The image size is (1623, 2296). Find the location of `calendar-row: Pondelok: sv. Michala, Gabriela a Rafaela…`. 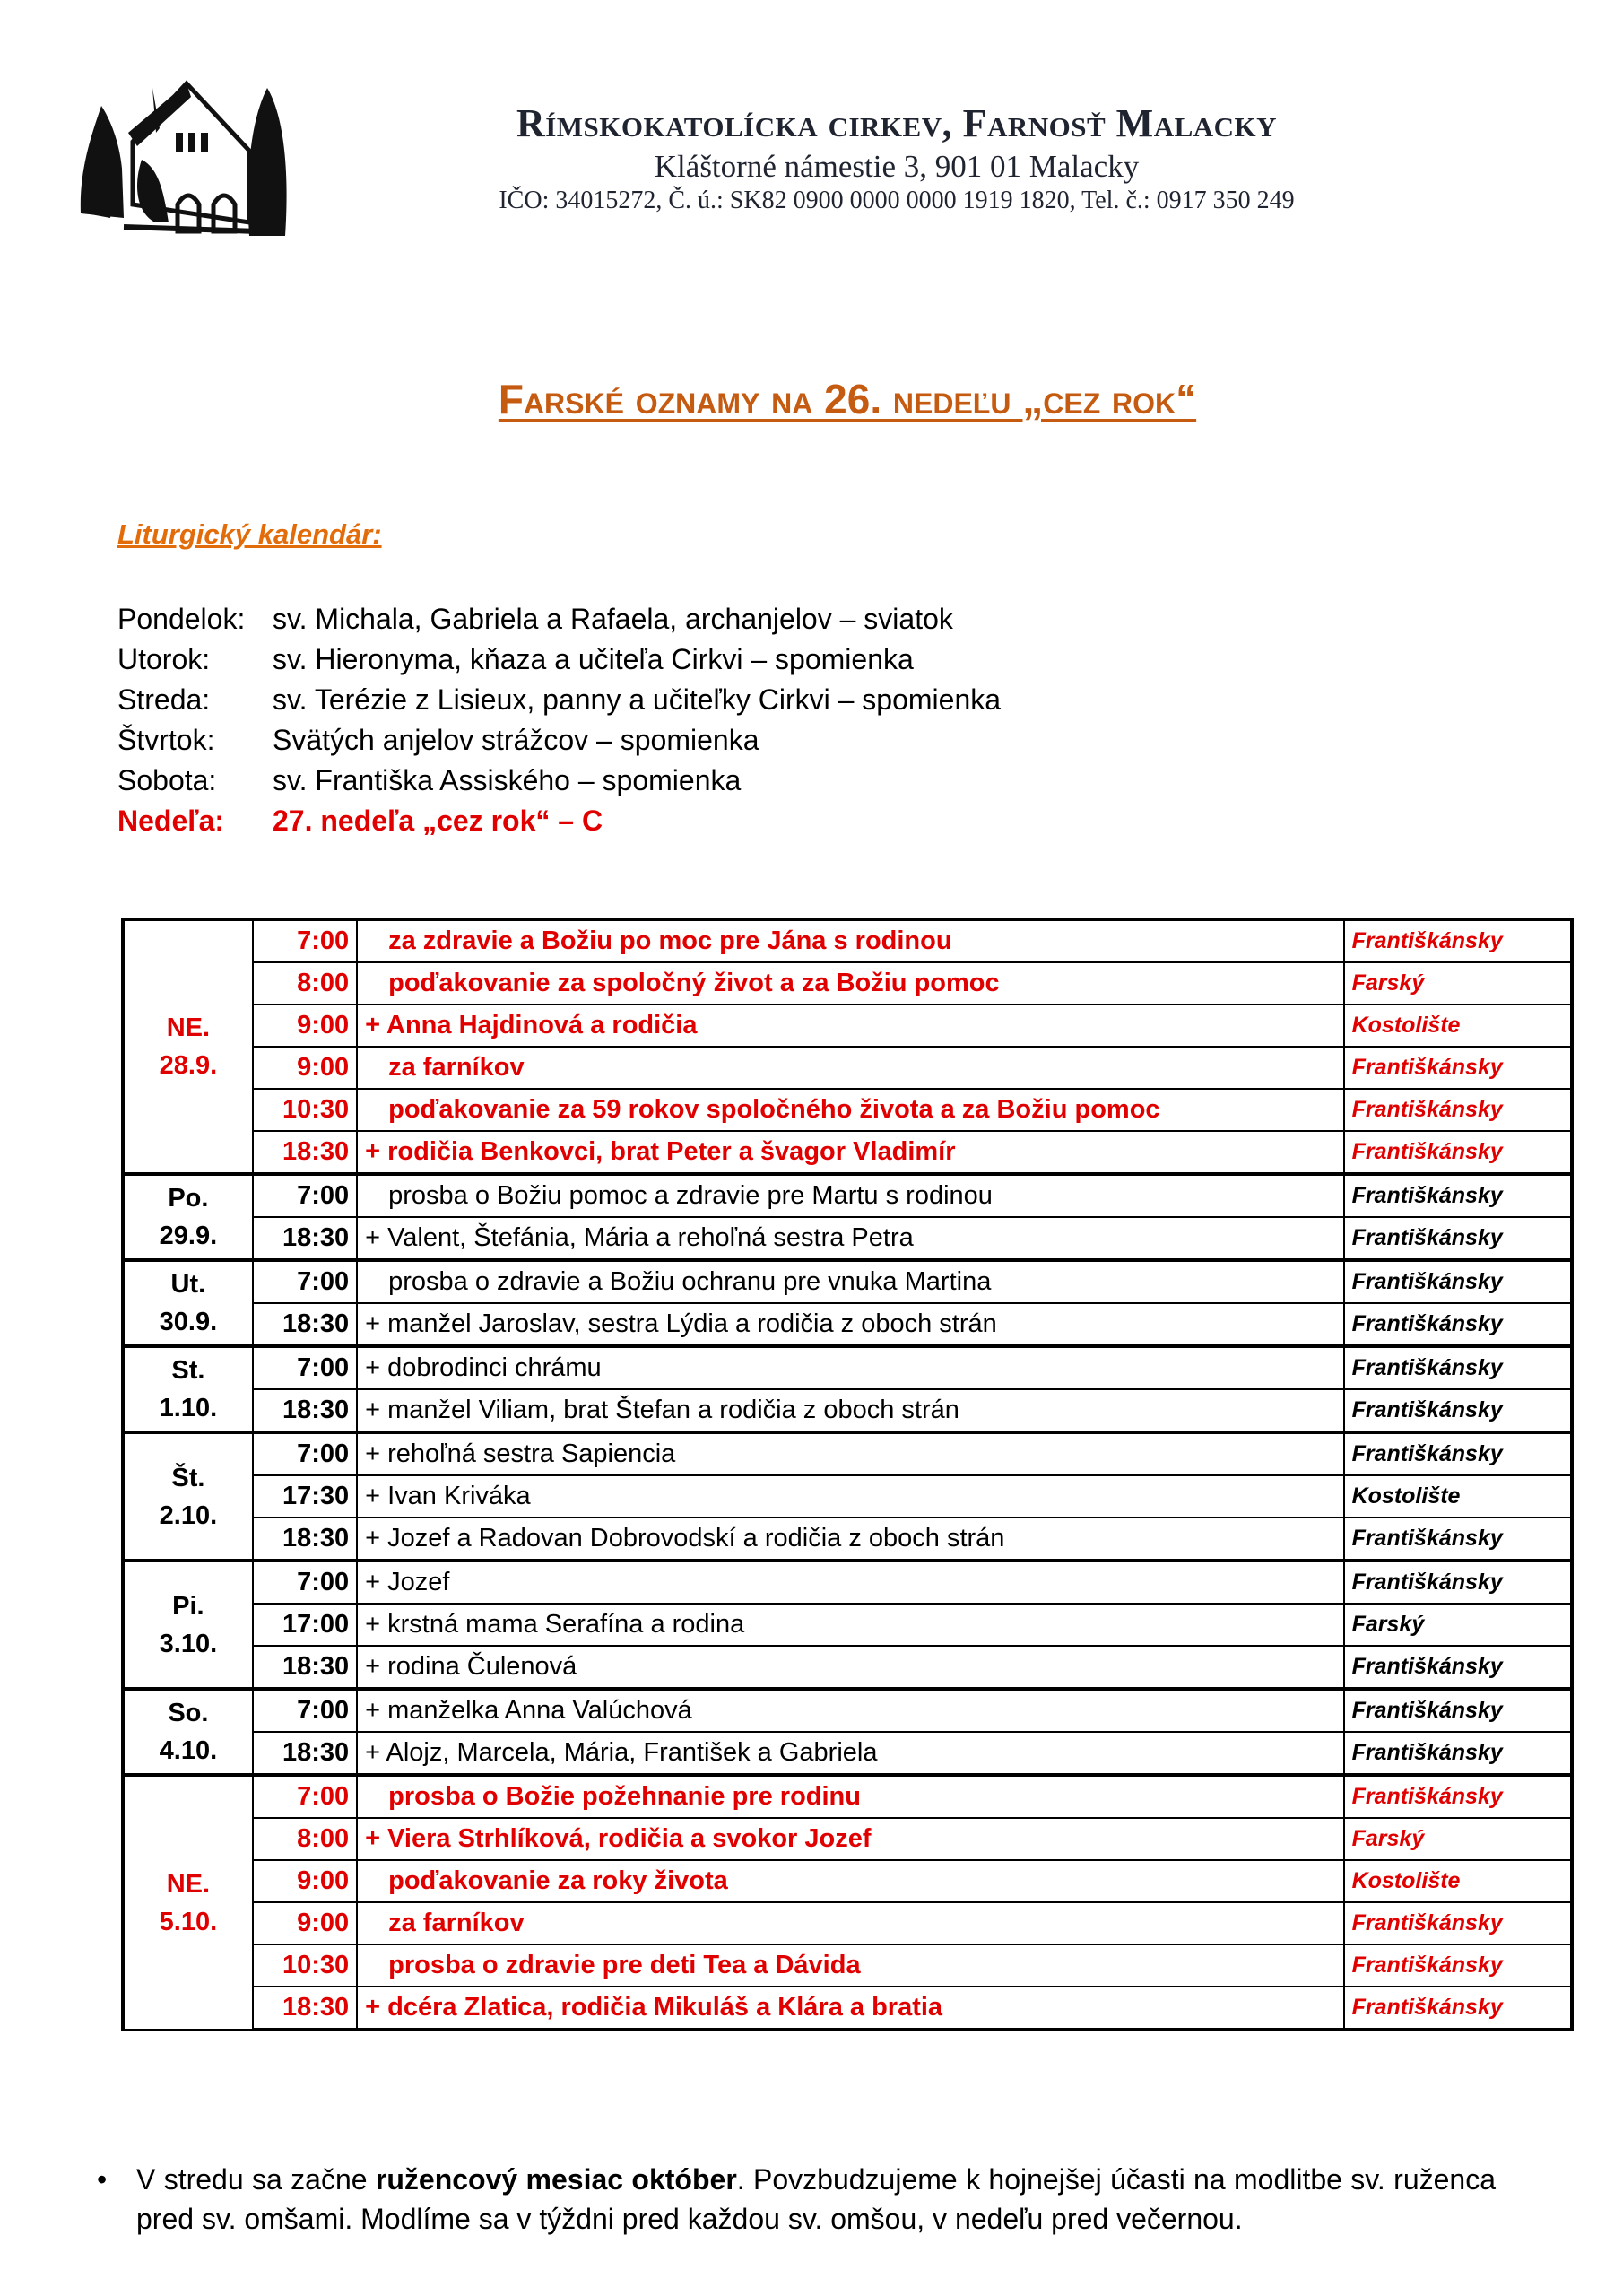

calendar-row: Pondelok: sv. Michala, Gabriela a Rafaela… is located at coordinates (559, 619).